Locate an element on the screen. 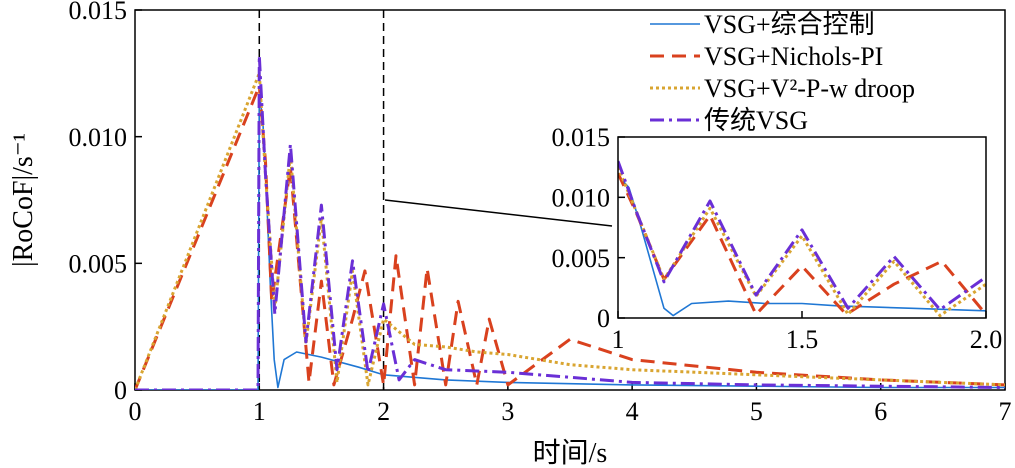  x-tick-label: 5 is located at coordinates (756, 411).